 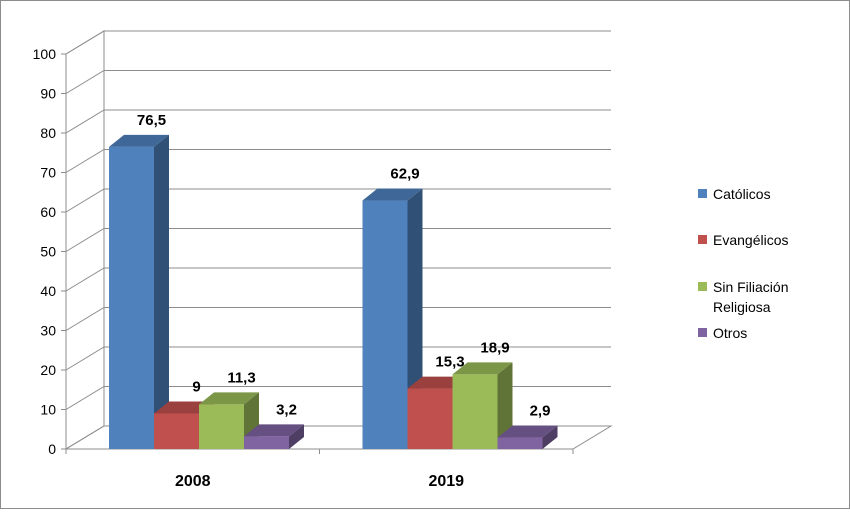 I want to click on x-axis: 2008 2019, so click(x=319, y=469).